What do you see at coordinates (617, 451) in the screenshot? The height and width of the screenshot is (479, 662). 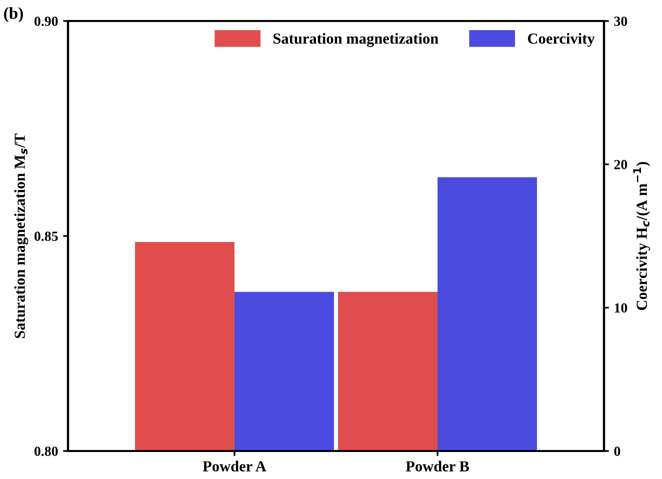 I see `y2-tick-label: 0` at bounding box center [617, 451].